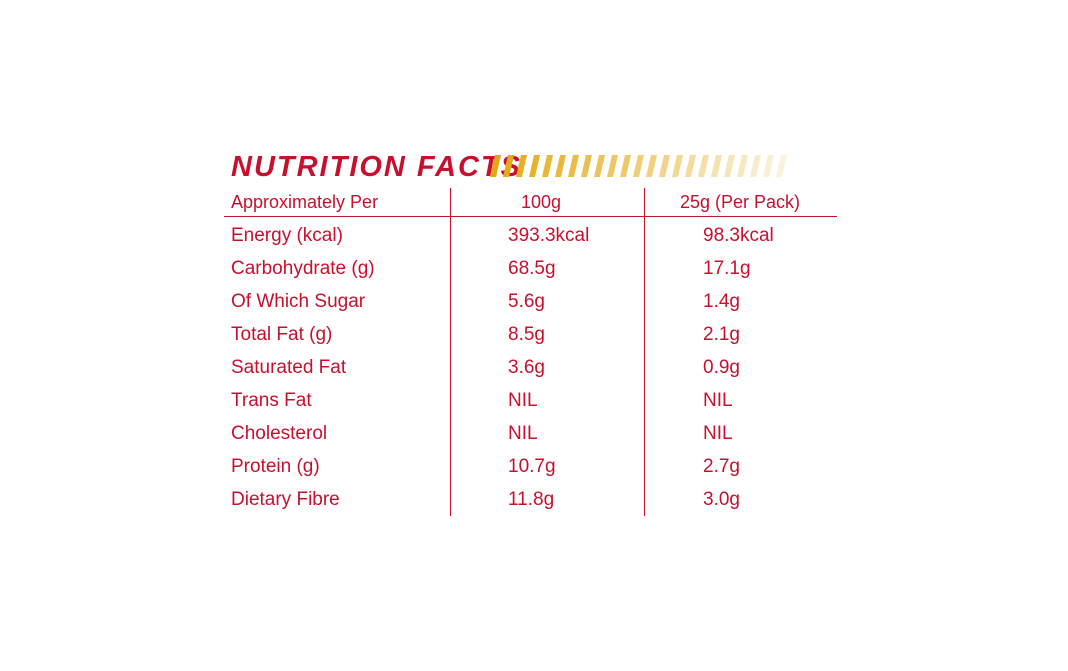  I want to click on decorative-stripes, so click(638, 166).